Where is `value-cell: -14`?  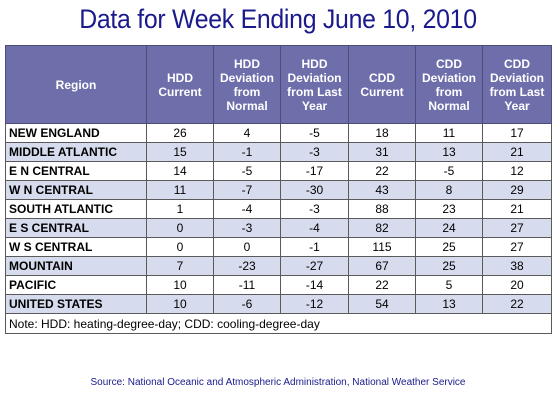 value-cell: -14 is located at coordinates (314, 285).